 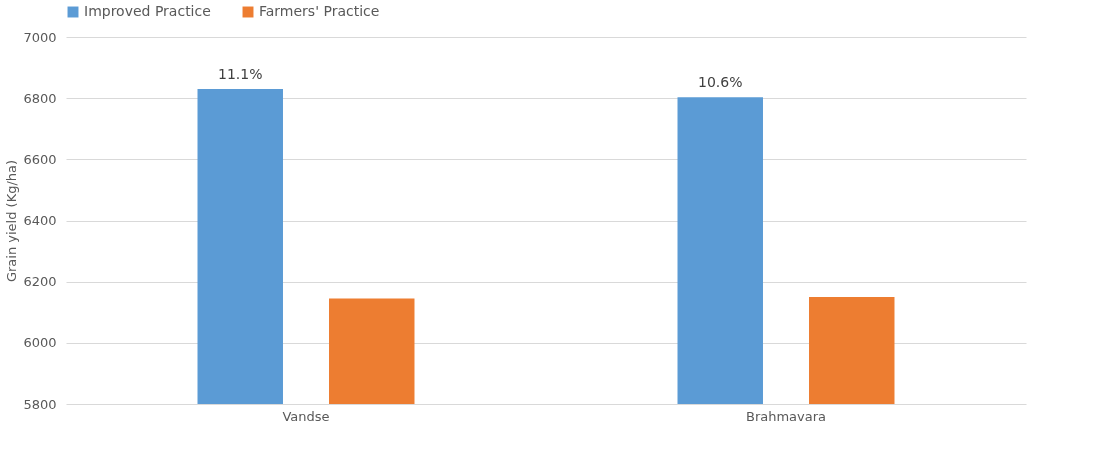 I want to click on y-tick-label: 6600, so click(x=40, y=159).